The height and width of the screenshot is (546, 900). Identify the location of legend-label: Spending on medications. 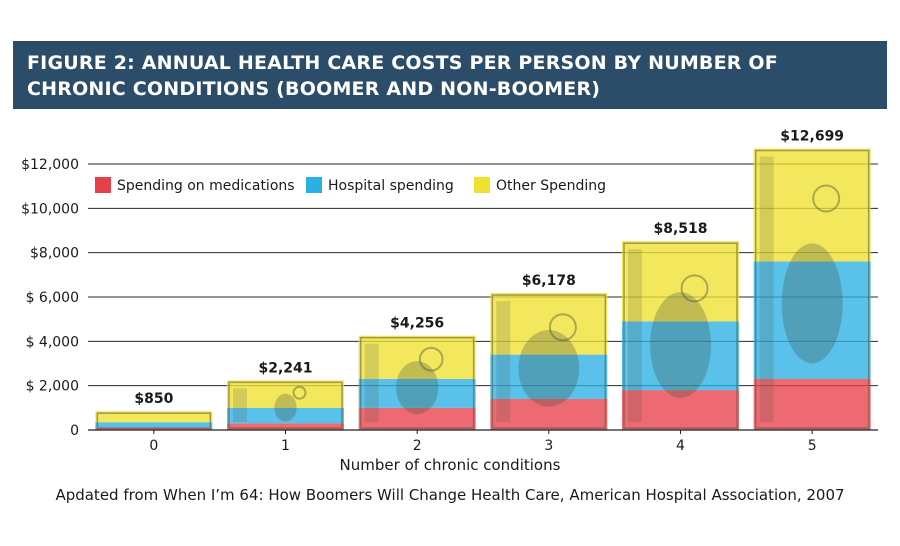
(206, 186).